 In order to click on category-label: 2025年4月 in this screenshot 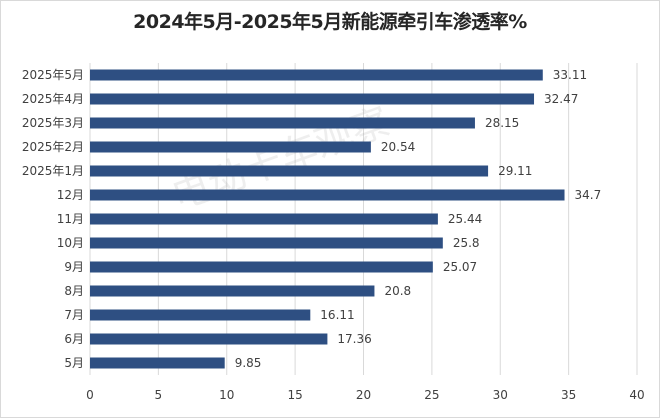, I will do `click(53, 99)`.